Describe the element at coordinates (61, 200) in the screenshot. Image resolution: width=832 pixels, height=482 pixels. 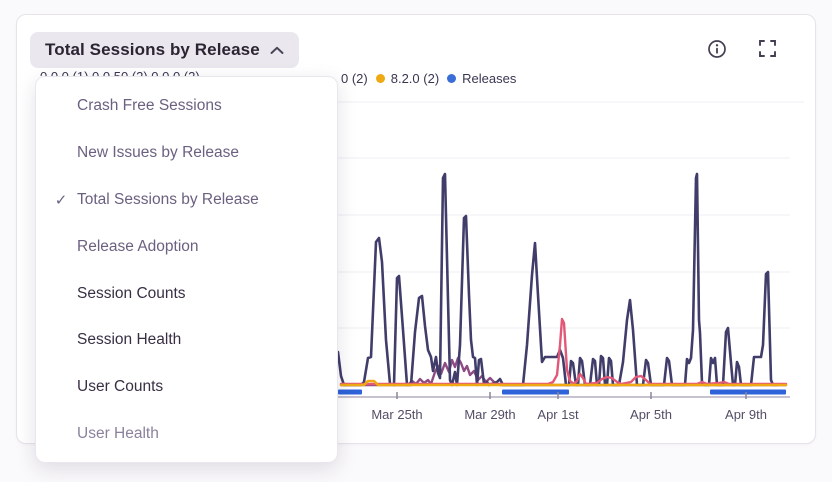
I see `check-icon: ✓` at that location.